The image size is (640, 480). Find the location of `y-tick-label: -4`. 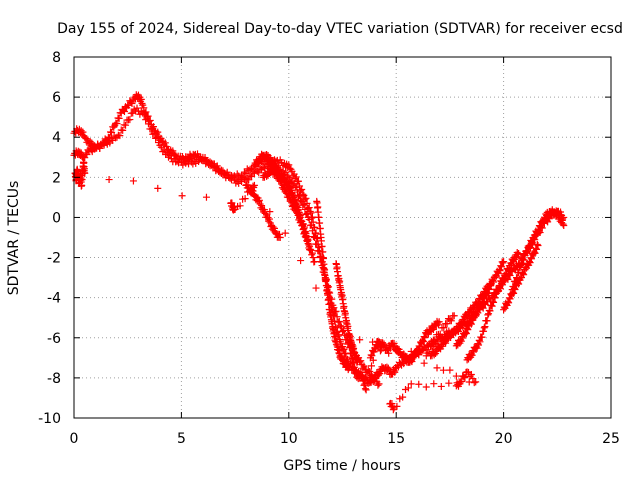

y-tick-label: -4 is located at coordinates (54, 299).